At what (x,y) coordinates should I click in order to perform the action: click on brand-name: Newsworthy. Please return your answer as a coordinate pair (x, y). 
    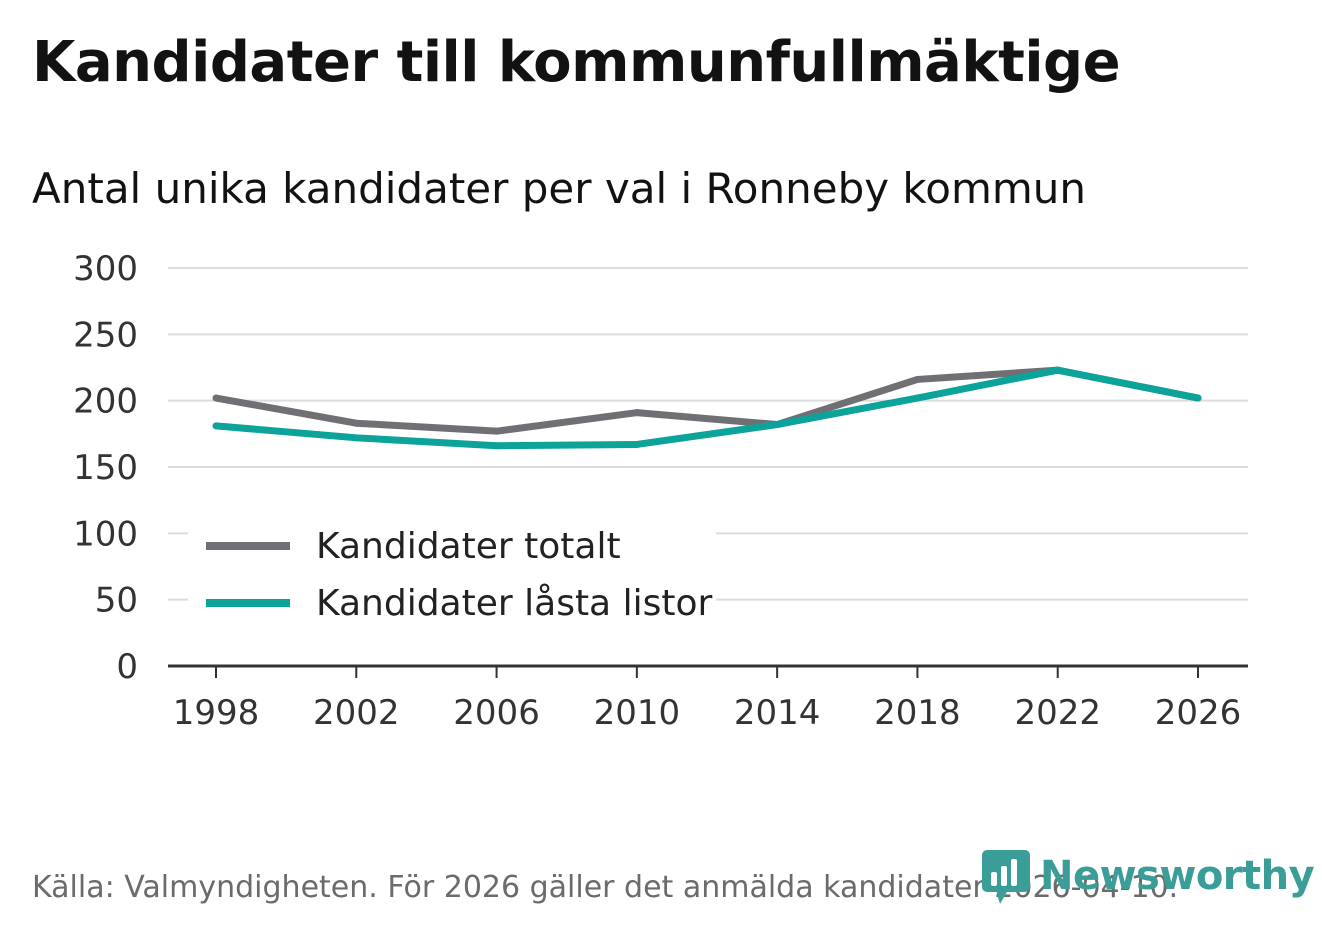
    Looking at the image, I should click on (1177, 876).